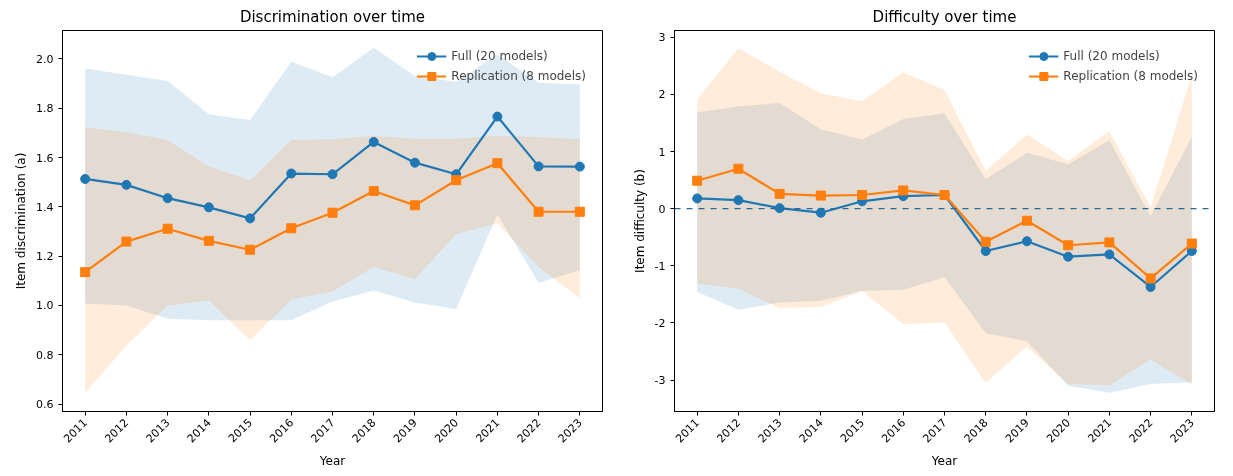 The height and width of the screenshot is (476, 1233). Describe the element at coordinates (45, 405) in the screenshot. I see `y-tick-label: 0.6` at that location.